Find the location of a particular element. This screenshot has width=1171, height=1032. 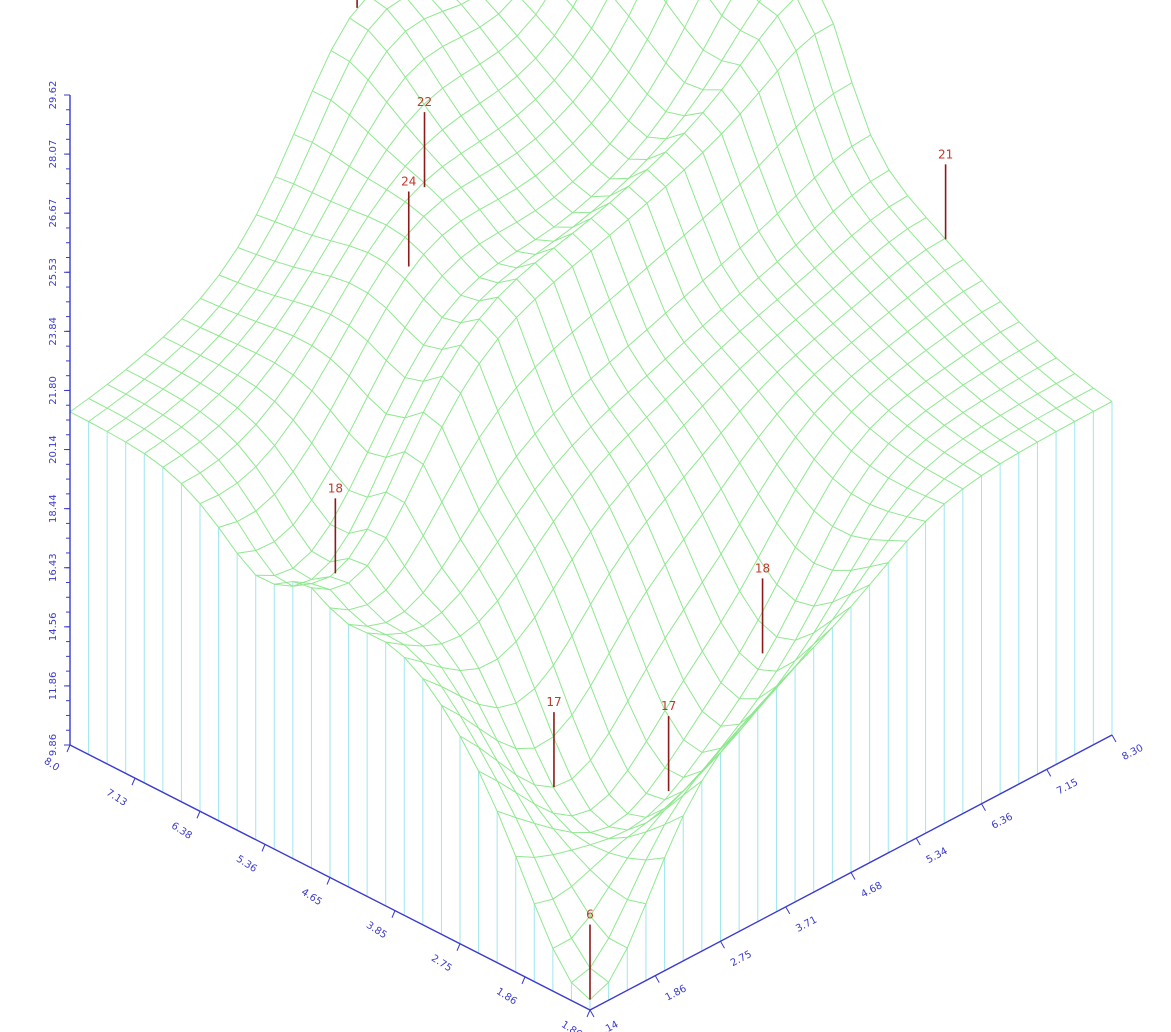

x-tick-label: 3.85 is located at coordinates (376, 930).